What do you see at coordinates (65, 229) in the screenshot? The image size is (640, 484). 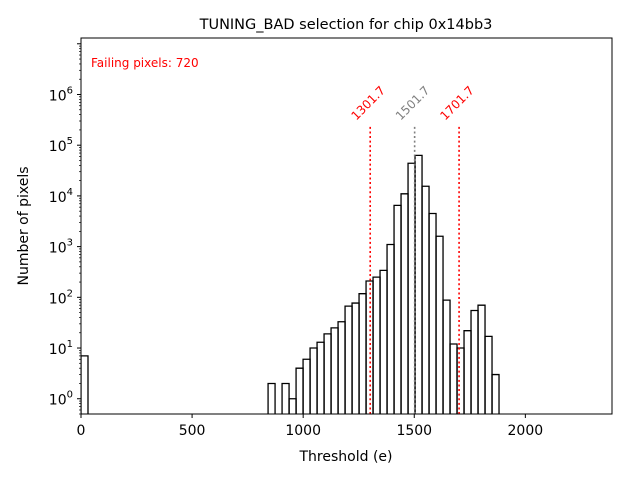 I see `y-axis-ticks: 10⁰ 10¹ 10² 10³ 10⁴ 10⁵ 10⁶` at bounding box center [65, 229].